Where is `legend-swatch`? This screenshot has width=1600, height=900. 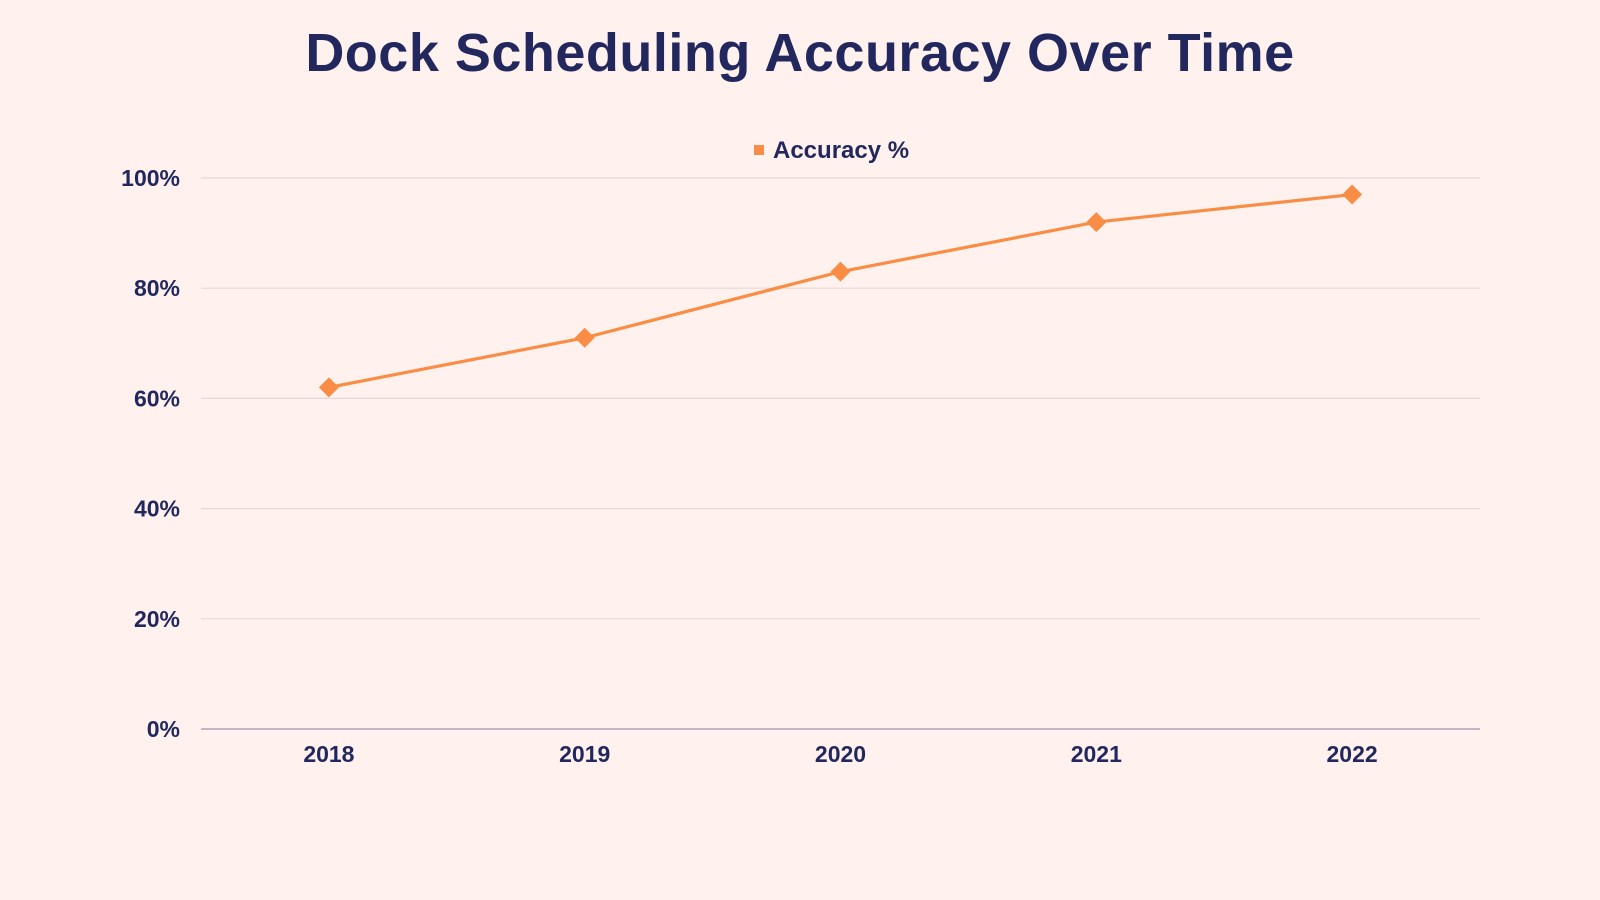 legend-swatch is located at coordinates (759, 150).